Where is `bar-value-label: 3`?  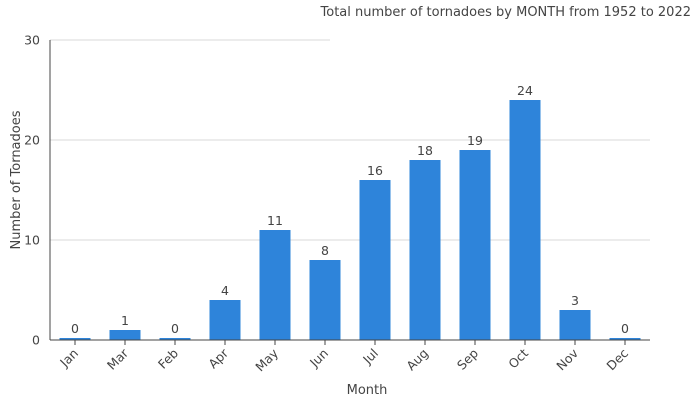 bar-value-label: 3 is located at coordinates (575, 300).